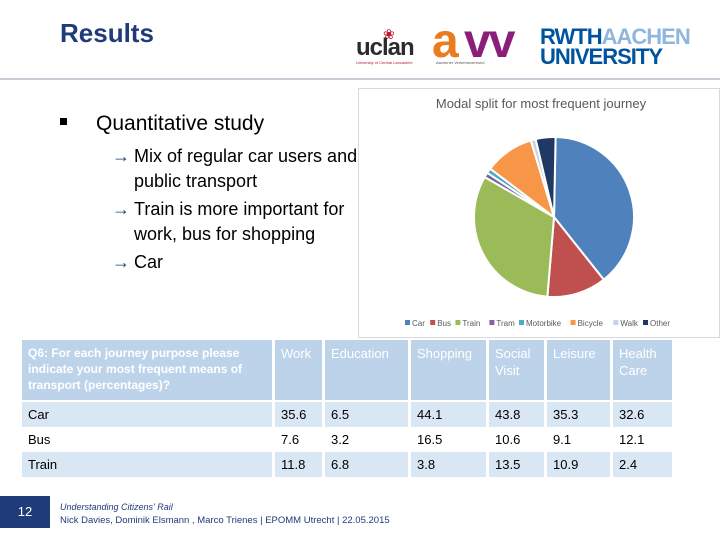 Image resolution: width=720 pixels, height=540 pixels. I want to click on table-row: Train 11.8 6.8 3.8 13.5 10.9 2.4, so click(347, 464).